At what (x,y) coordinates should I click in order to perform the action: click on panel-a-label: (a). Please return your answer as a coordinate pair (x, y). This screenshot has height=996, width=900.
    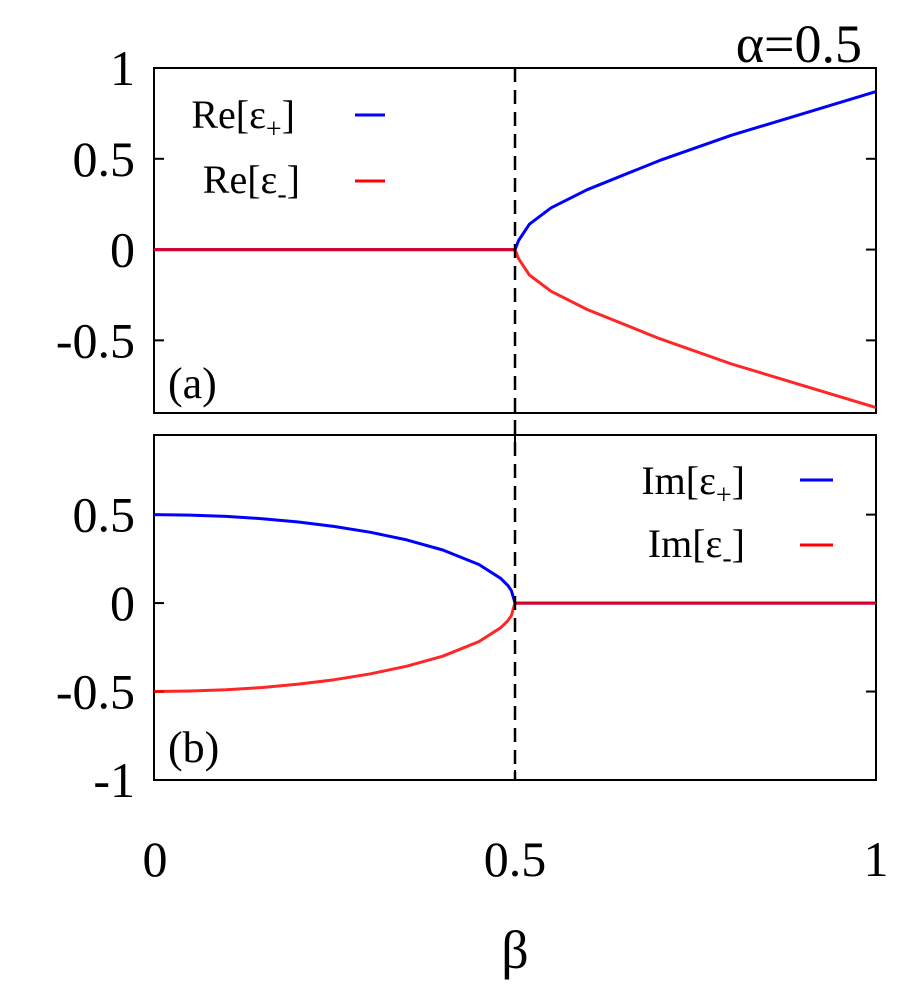
    Looking at the image, I should click on (192, 383).